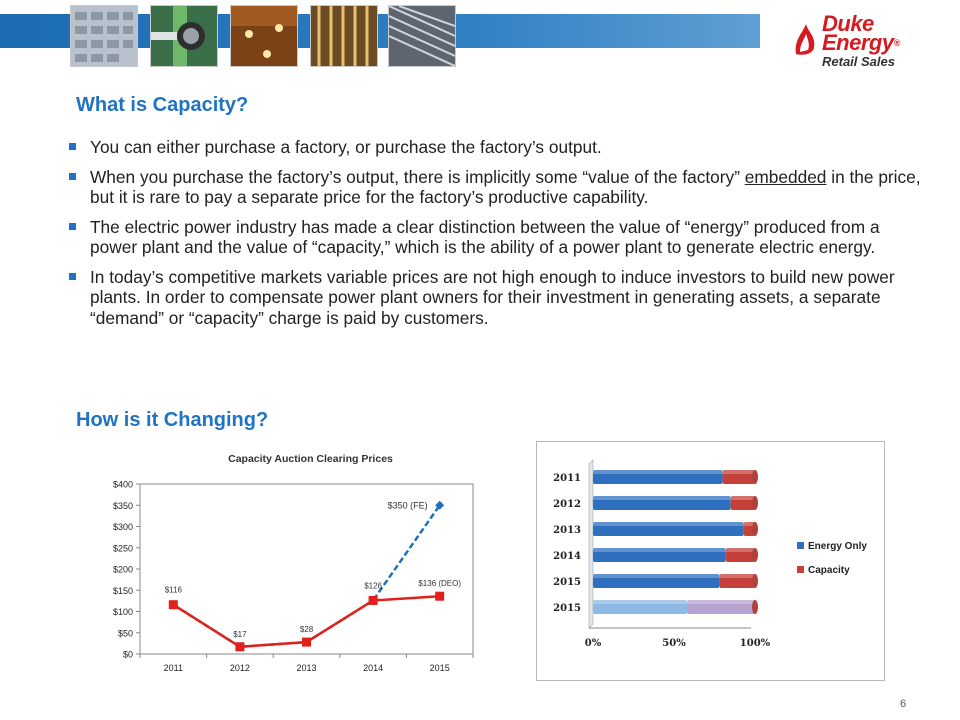  I want to click on data-label: $17, so click(240, 634).